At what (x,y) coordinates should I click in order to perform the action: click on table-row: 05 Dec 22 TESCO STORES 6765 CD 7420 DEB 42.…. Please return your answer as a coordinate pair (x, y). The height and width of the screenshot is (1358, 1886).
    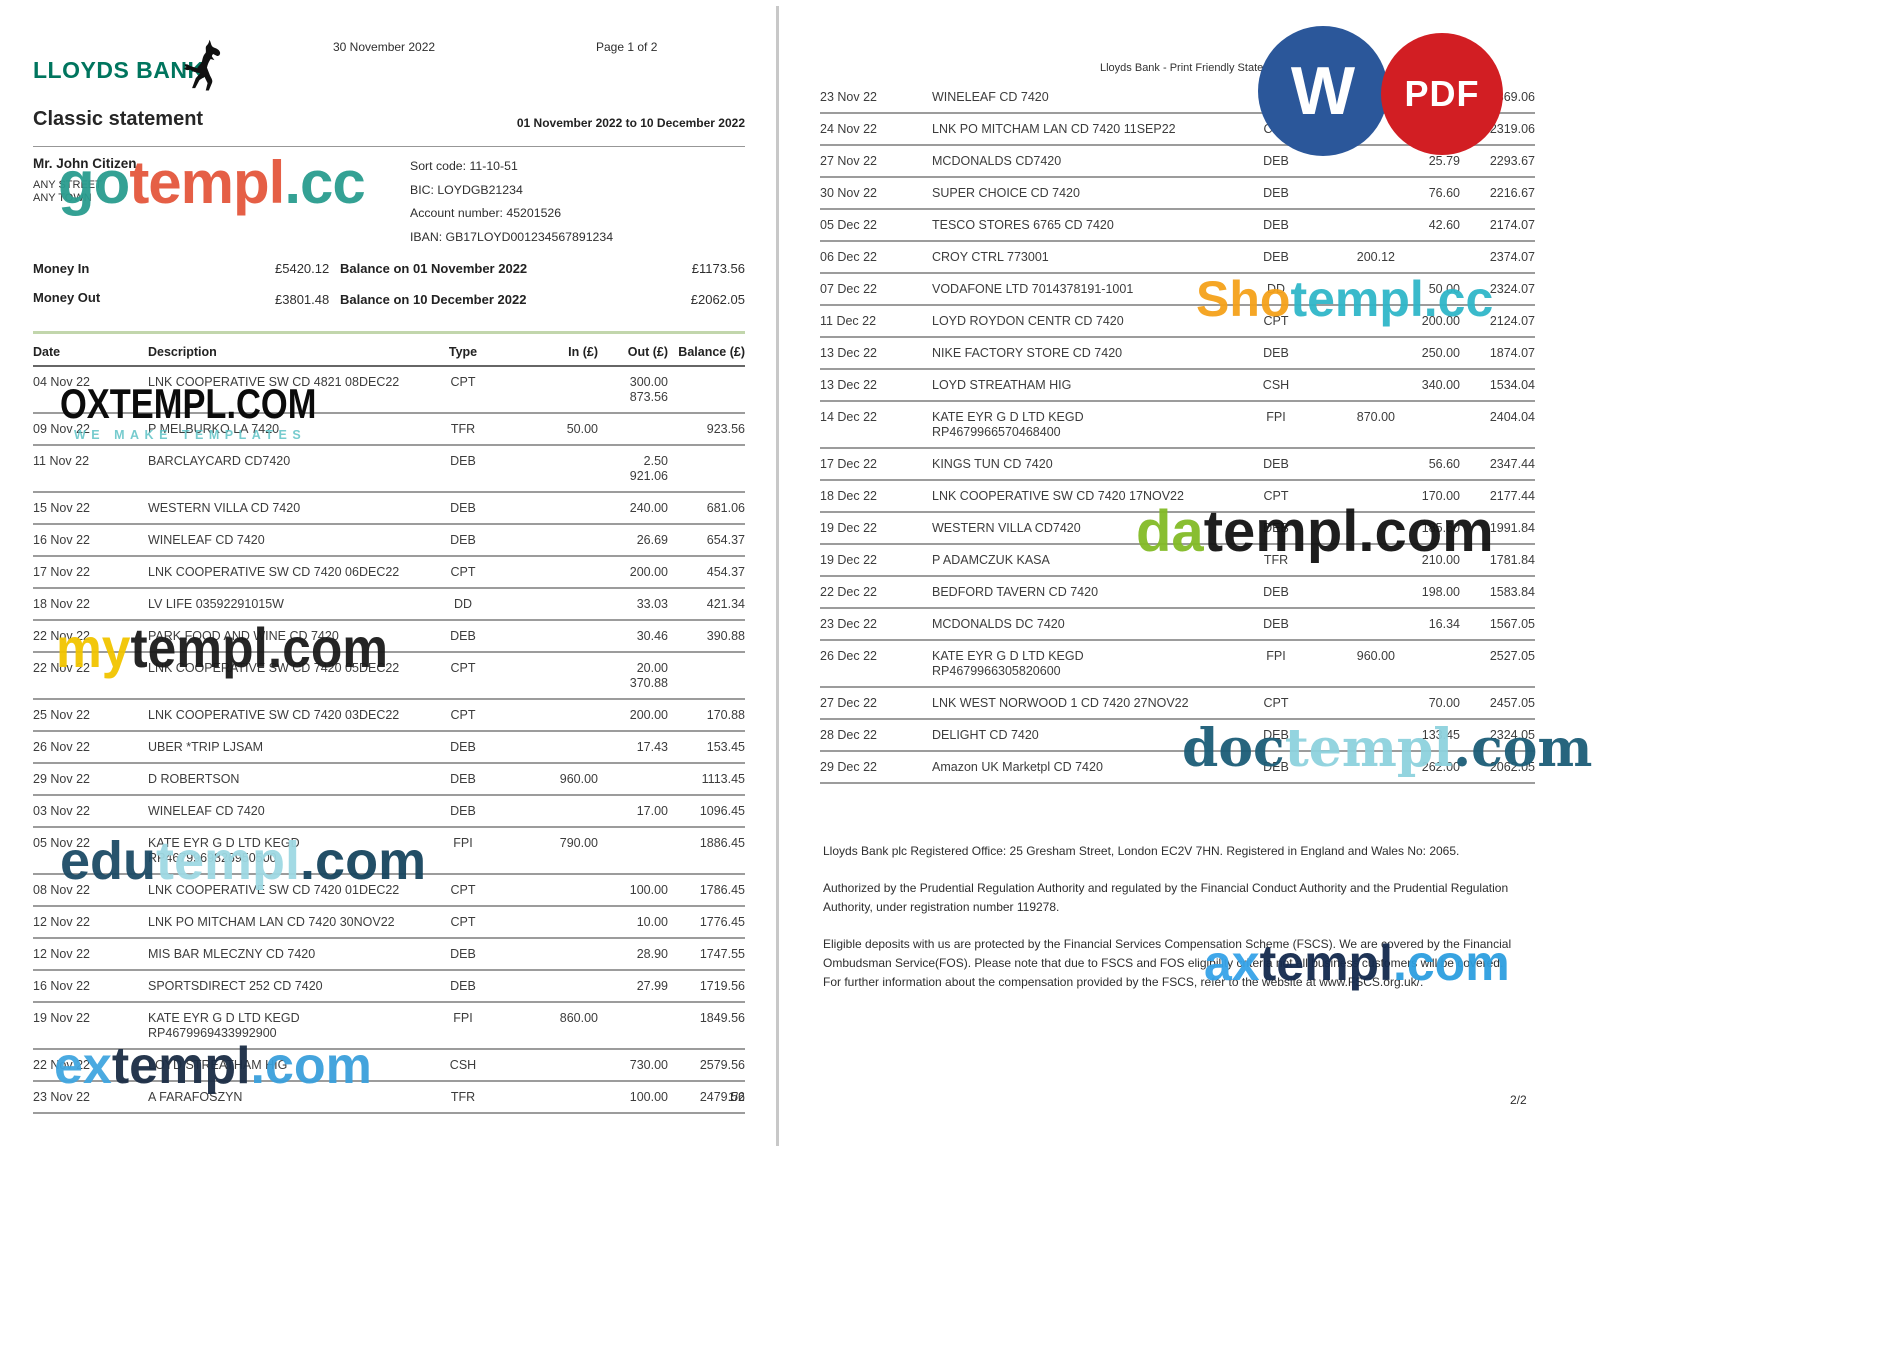
    Looking at the image, I should click on (1177, 226).